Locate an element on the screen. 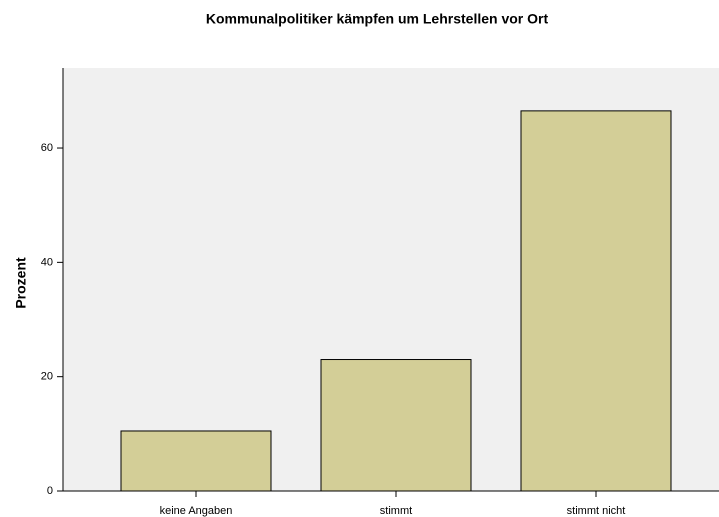 This screenshot has width=719, height=517. x-tick-label: stimmt nicht is located at coordinates (596, 511).